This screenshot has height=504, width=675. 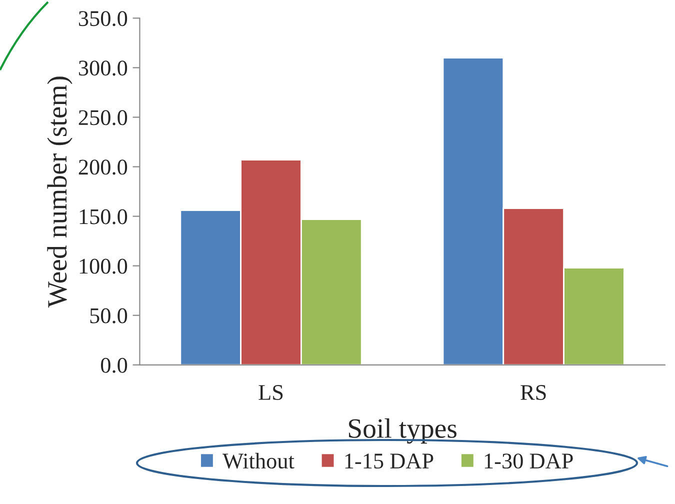 I want to click on legend-label: 1-30 DAP, so click(x=528, y=461).